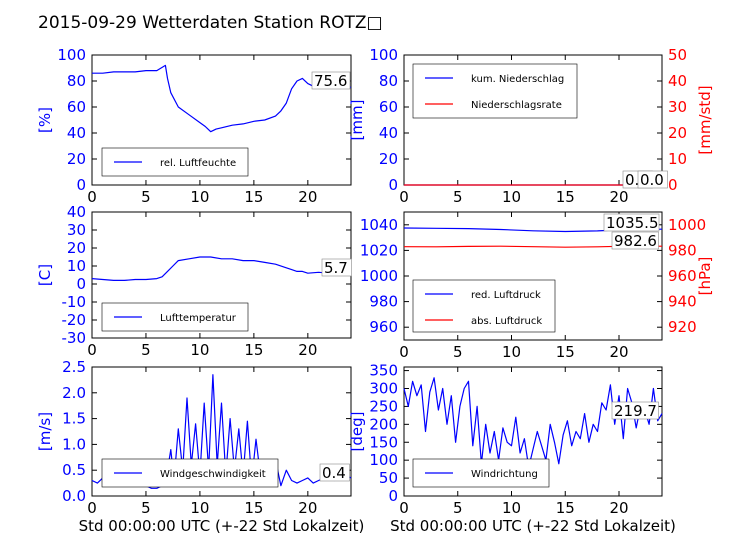 Image resolution: width=736 pixels, height=552 pixels. What do you see at coordinates (357, 432) in the screenshot?
I see `y-axis-label: [deg]` at bounding box center [357, 432].